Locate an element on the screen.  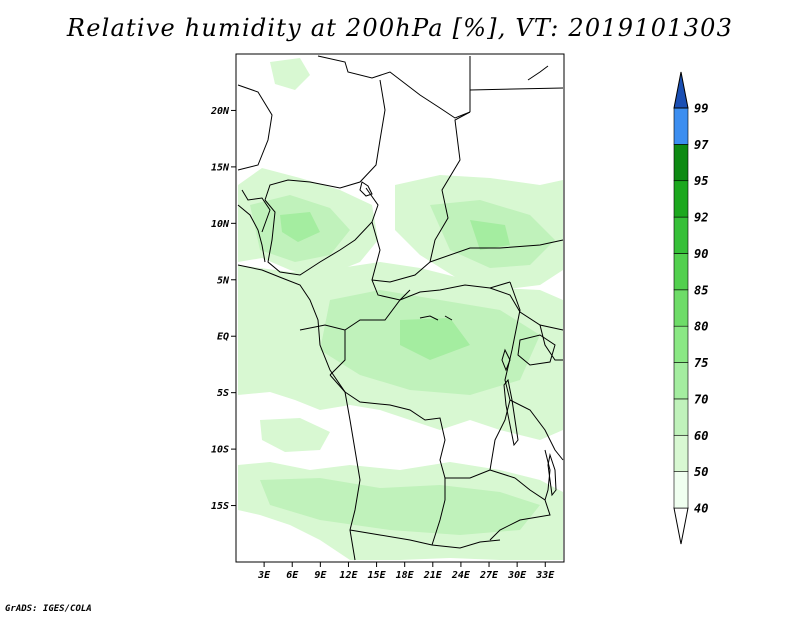
lat-tick-label: 15N is located at coordinates (220, 167).